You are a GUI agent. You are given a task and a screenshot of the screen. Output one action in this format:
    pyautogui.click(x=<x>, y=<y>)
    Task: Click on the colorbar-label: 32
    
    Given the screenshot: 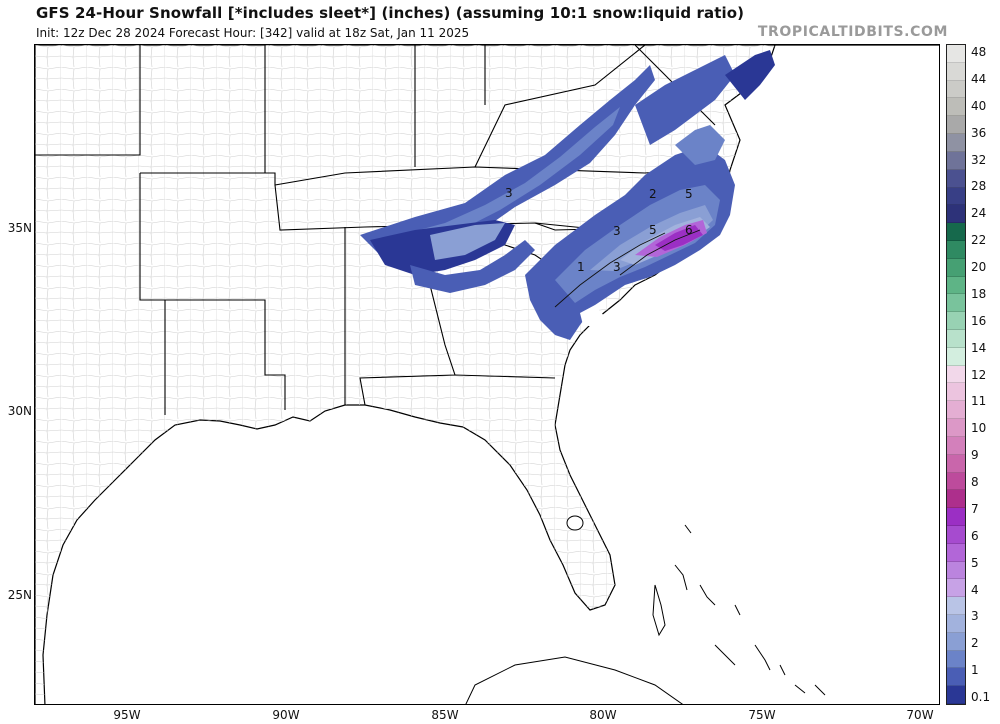 What is the action you would take?
    pyautogui.click(x=979, y=159)
    